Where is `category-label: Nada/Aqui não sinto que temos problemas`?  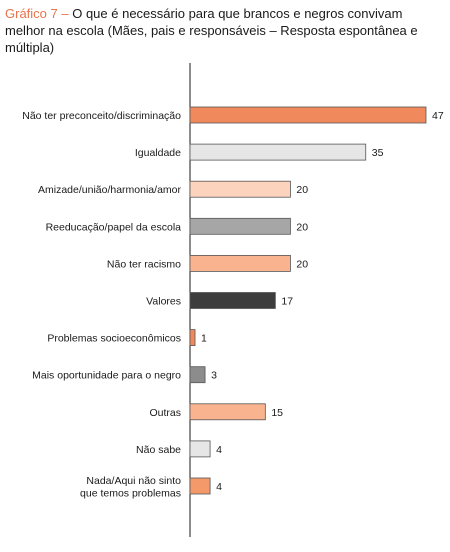
category-label: Nada/Aqui não sinto que temos problemas is located at coordinates (130, 487).